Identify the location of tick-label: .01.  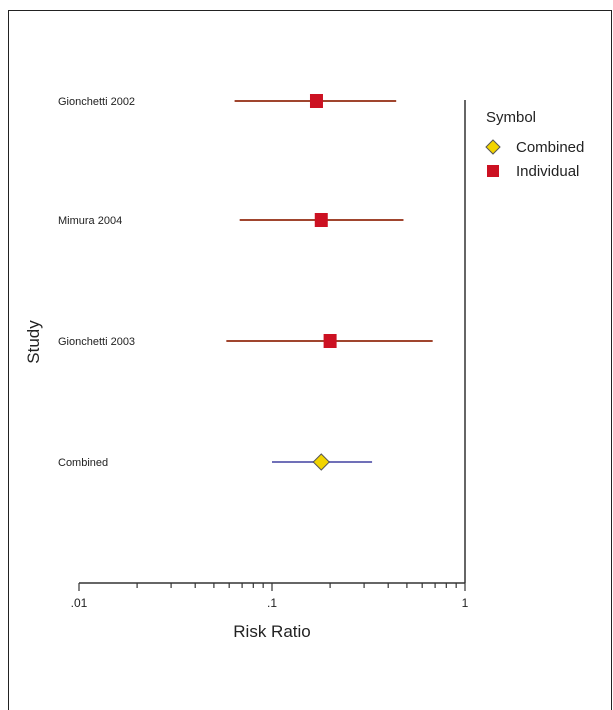
(79, 603).